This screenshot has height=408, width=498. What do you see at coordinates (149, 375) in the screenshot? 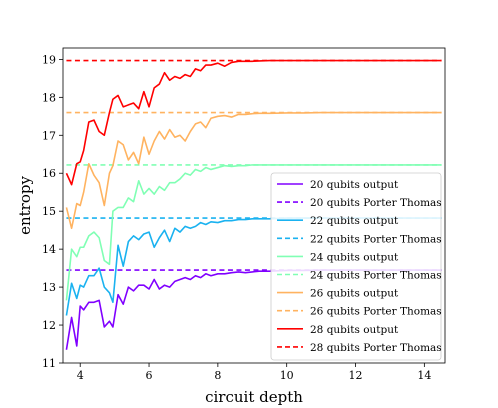
I see `x-tick-label-6: 6` at bounding box center [149, 375].